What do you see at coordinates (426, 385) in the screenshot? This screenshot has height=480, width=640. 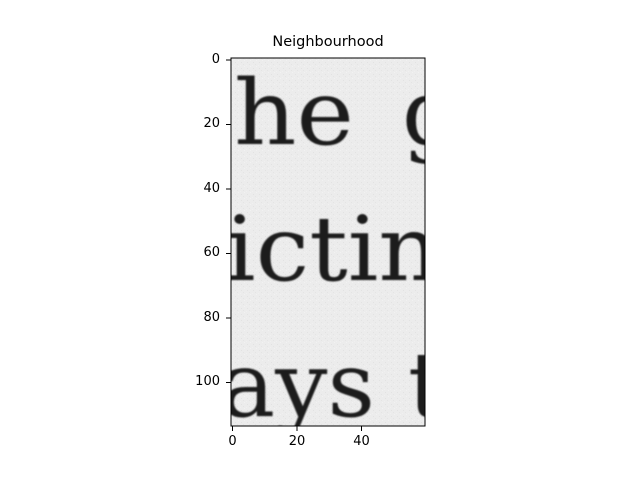 I see `text-line-3-partial-t: t` at bounding box center [426, 385].